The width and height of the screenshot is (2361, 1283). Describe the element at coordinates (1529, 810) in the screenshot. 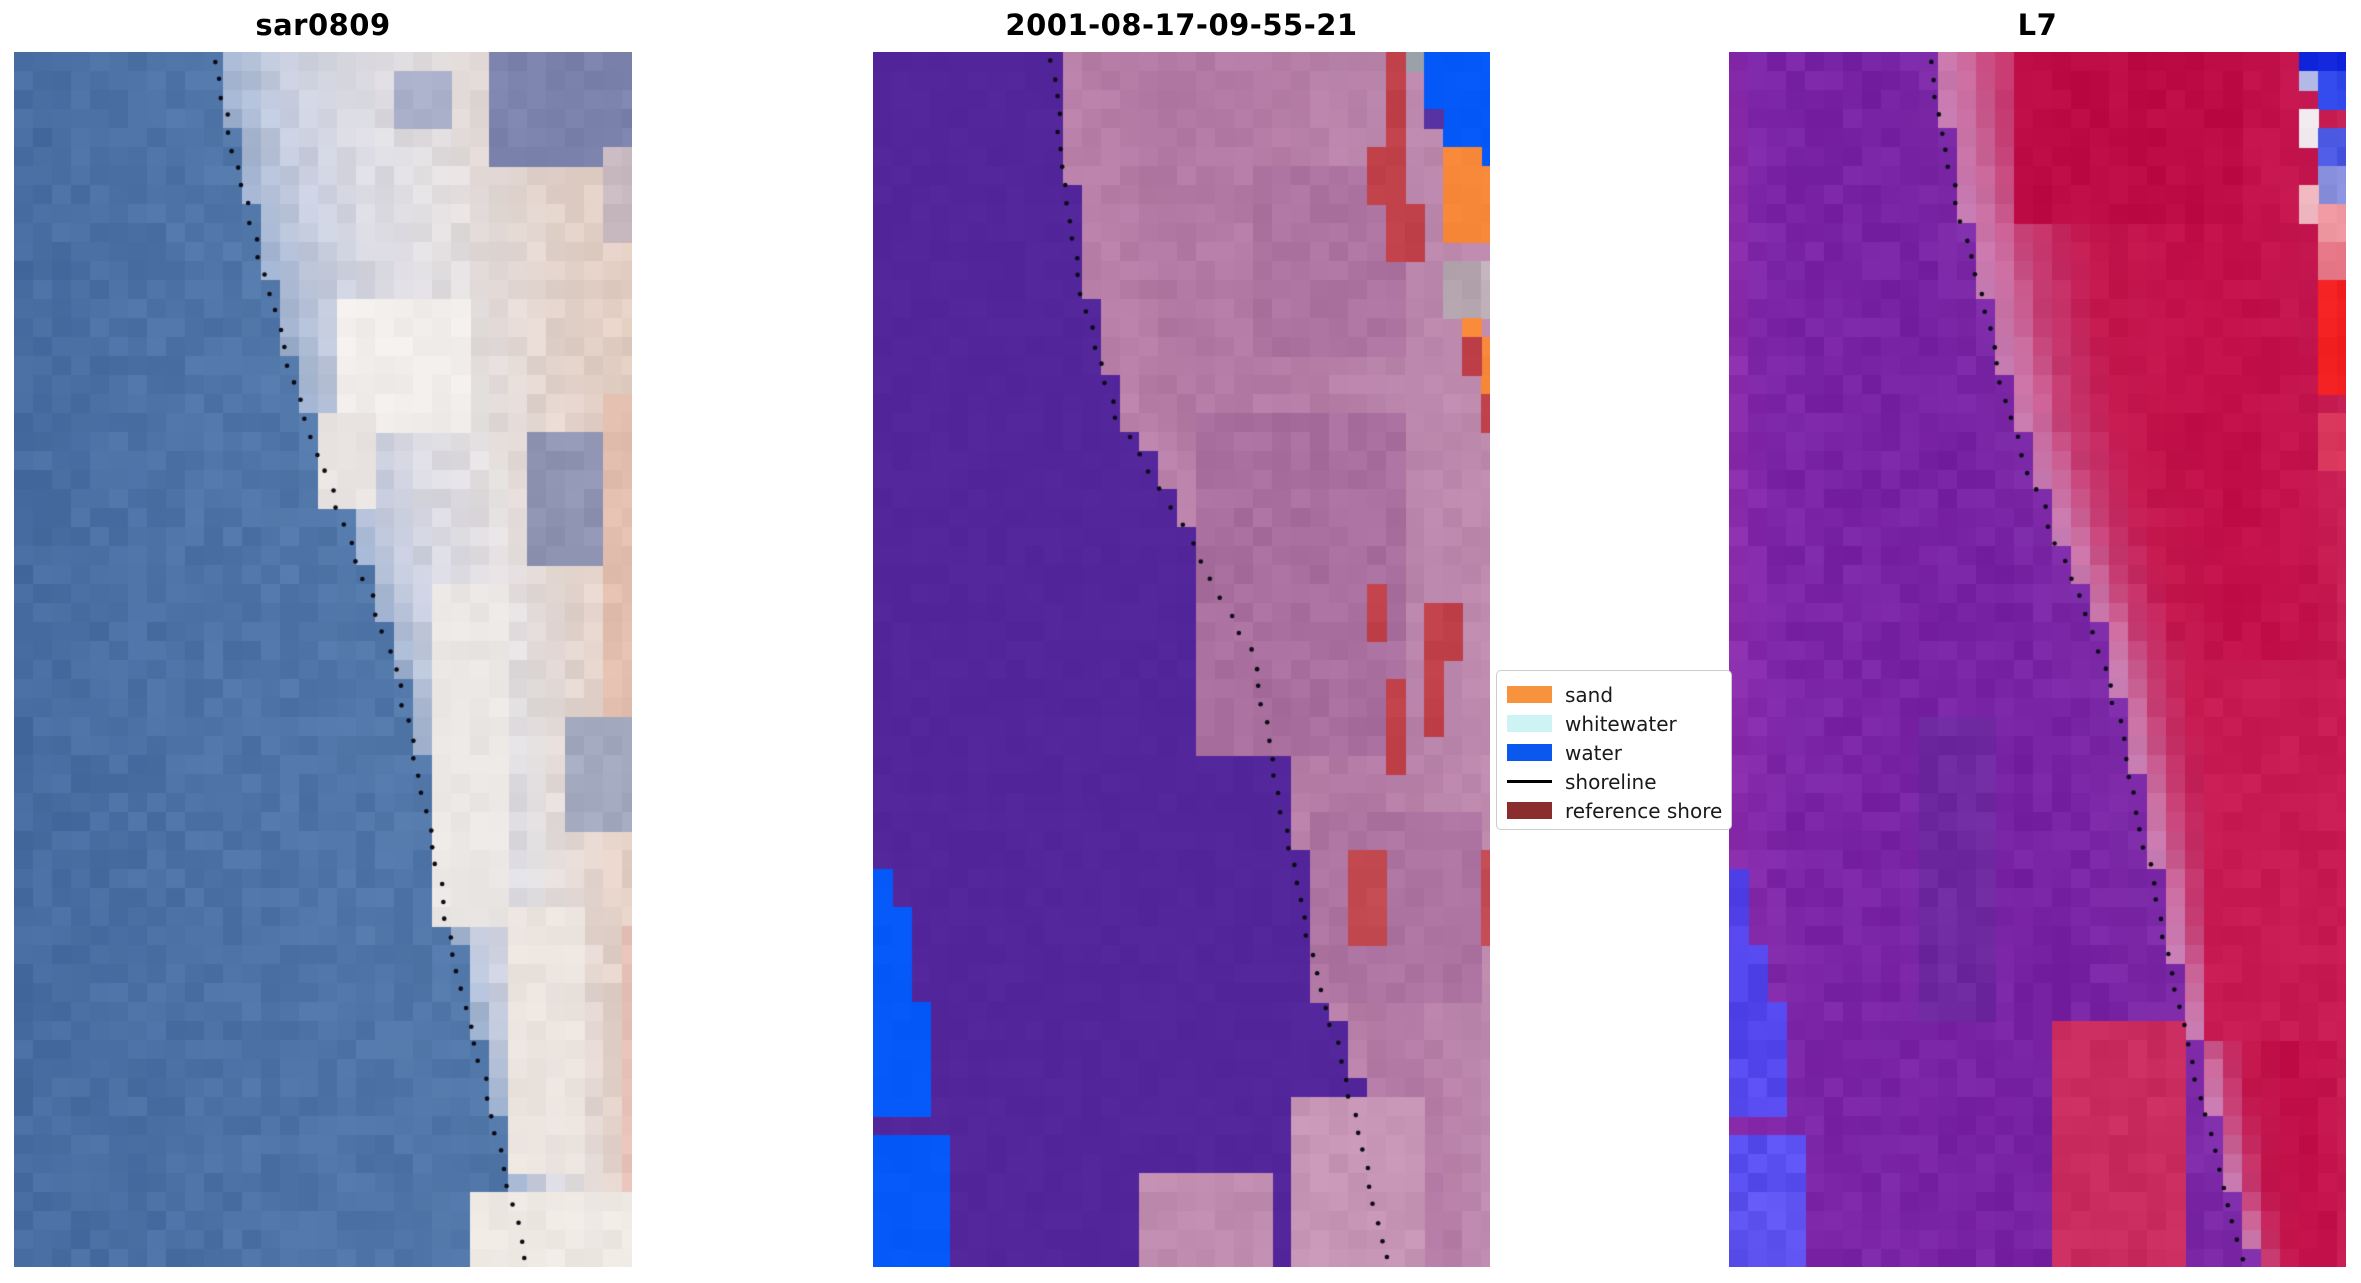

I see `legend-swatch-reference-shore-icon` at that location.